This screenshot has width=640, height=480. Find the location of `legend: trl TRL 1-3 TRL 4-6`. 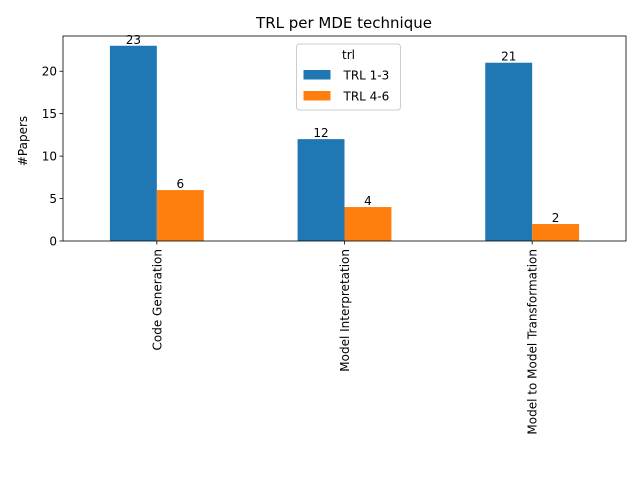

legend: trl TRL 1-3 TRL 4-6 is located at coordinates (348, 77).